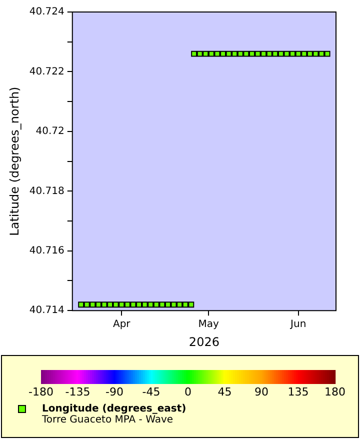  Describe the element at coordinates (46, 12) in the screenshot. I see `y-tick-label: 40.724` at that location.